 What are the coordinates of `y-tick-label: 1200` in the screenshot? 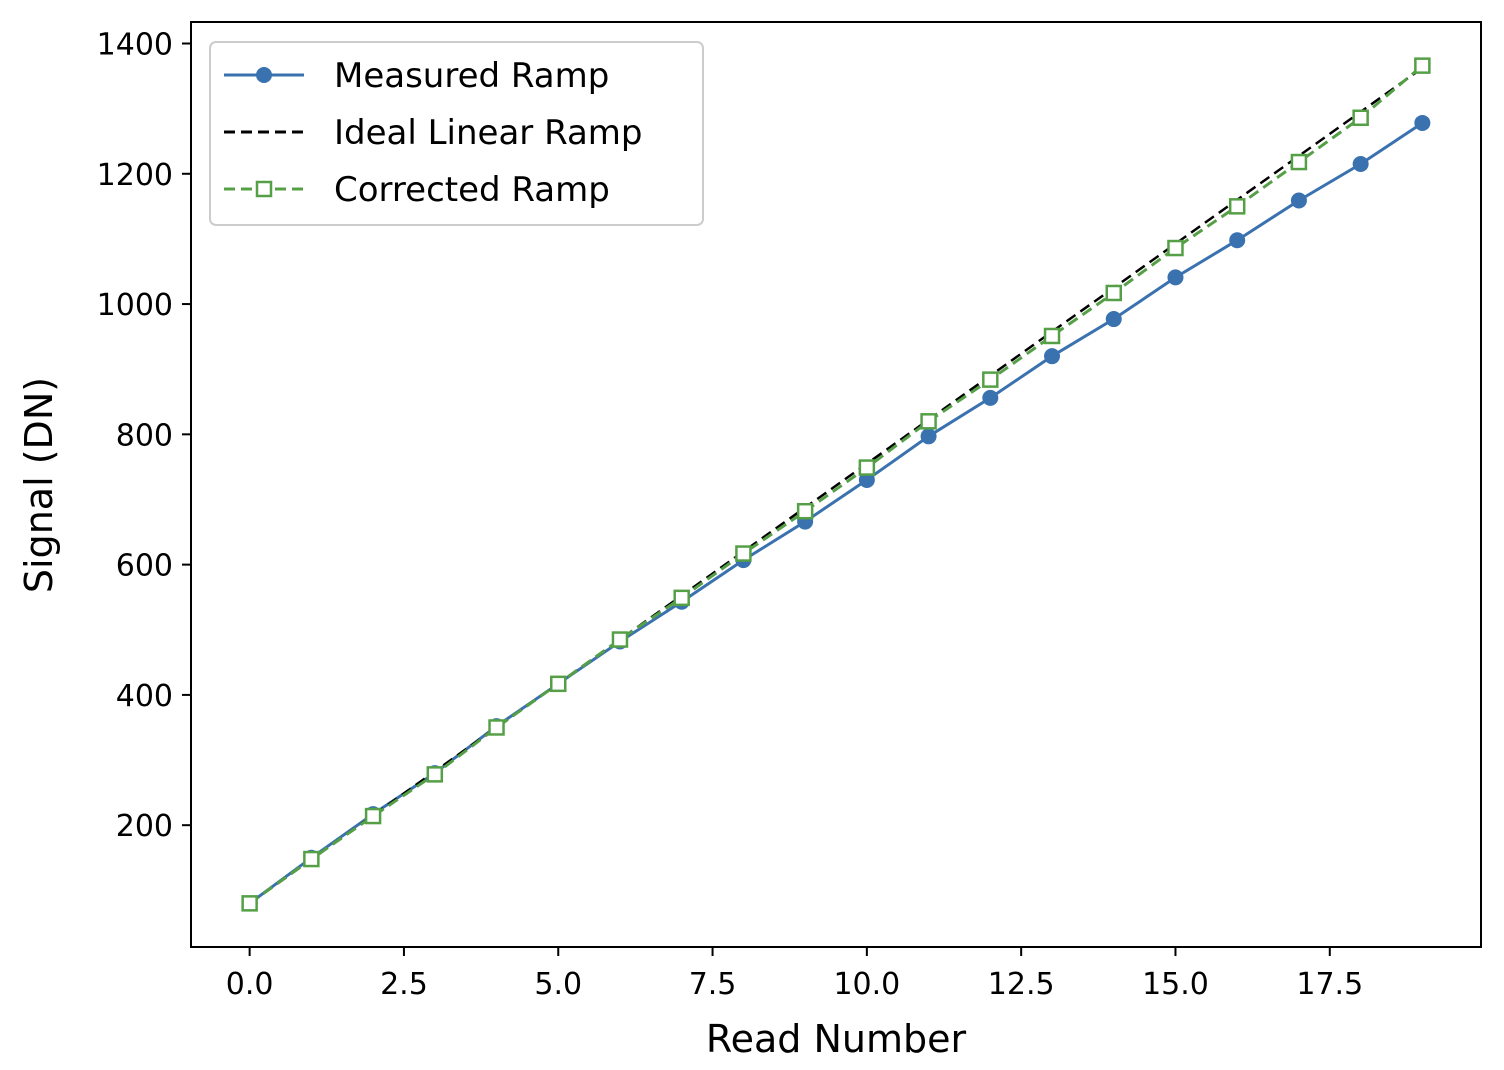 It's located at (135, 175).